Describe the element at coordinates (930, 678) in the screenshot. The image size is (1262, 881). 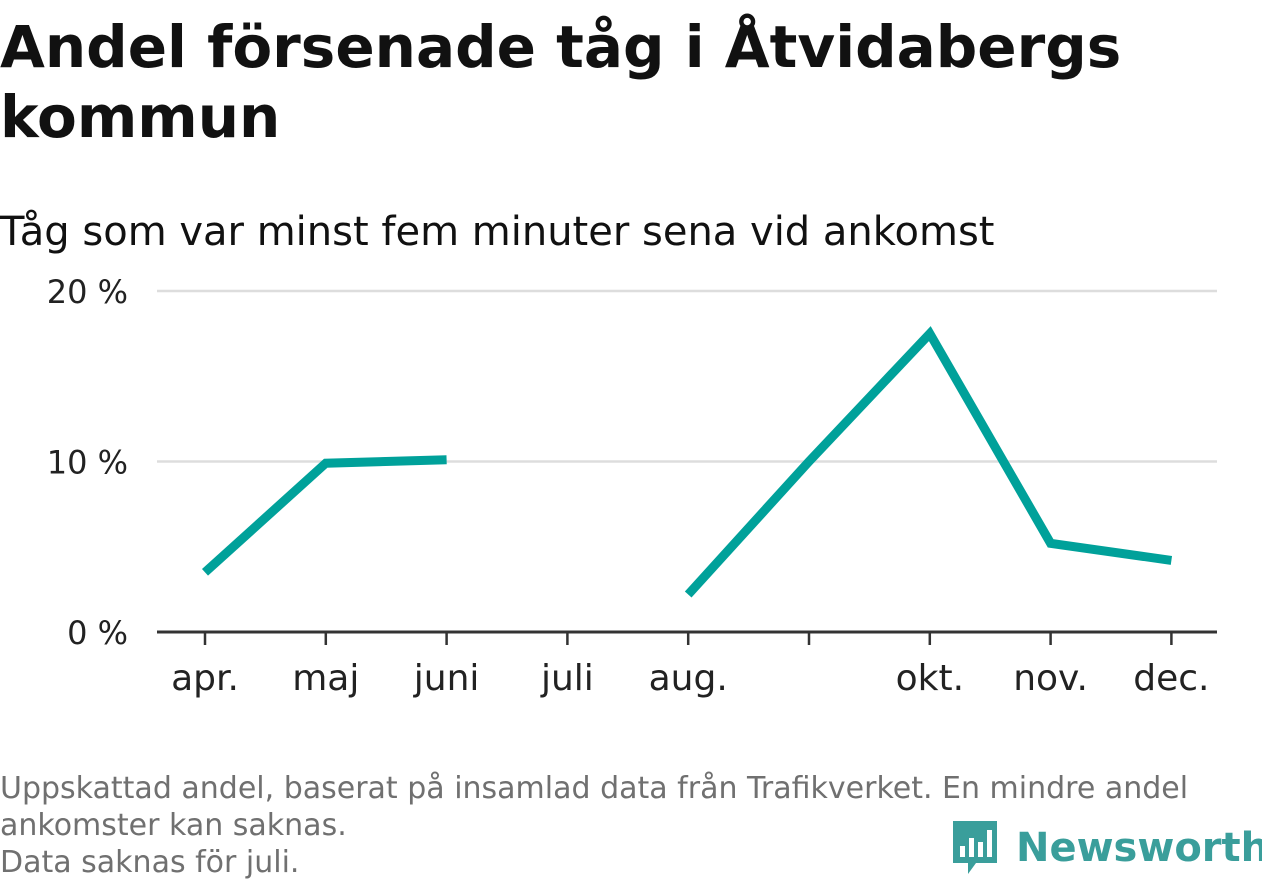
I see `x-tick-label: okt.` at that location.